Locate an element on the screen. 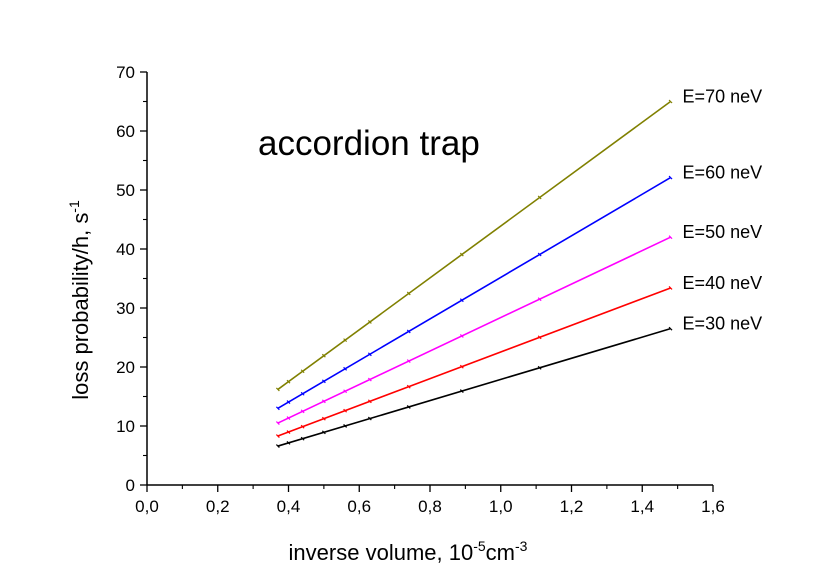 The image size is (830, 579). series-label: E=70 neV is located at coordinates (723, 97).